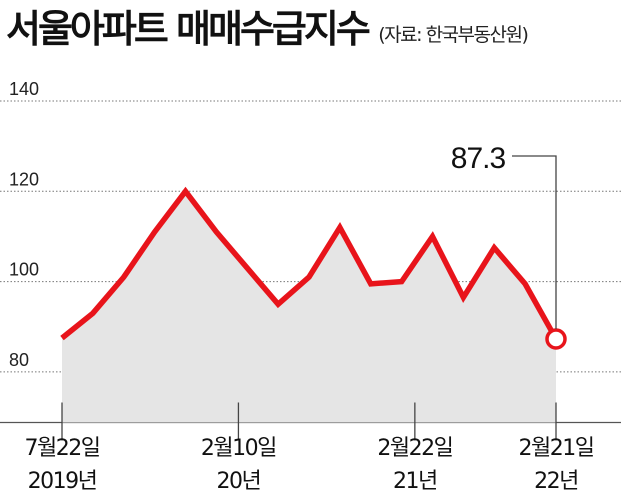  Describe the element at coordinates (238, 448) in the screenshot. I see `x-tick-label-1: 2월10일` at that location.